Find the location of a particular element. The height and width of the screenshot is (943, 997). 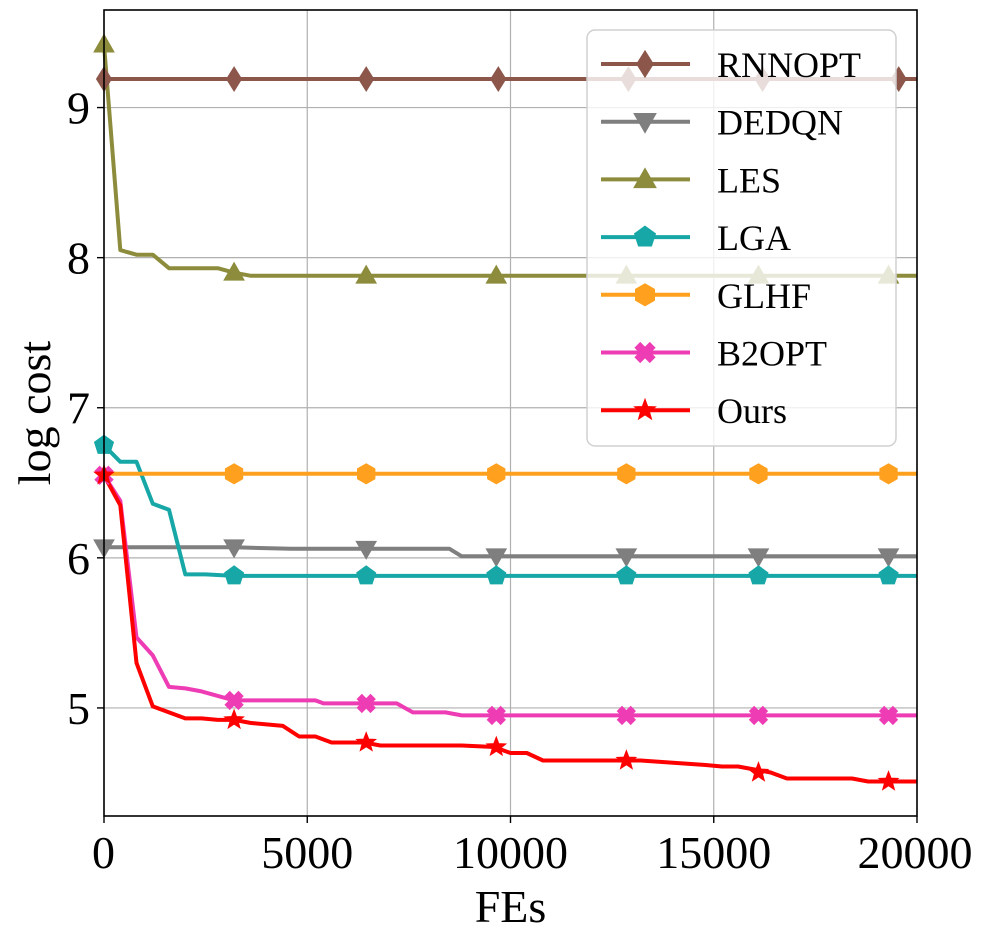

x-tick-label: 20000 is located at coordinates (915, 852).